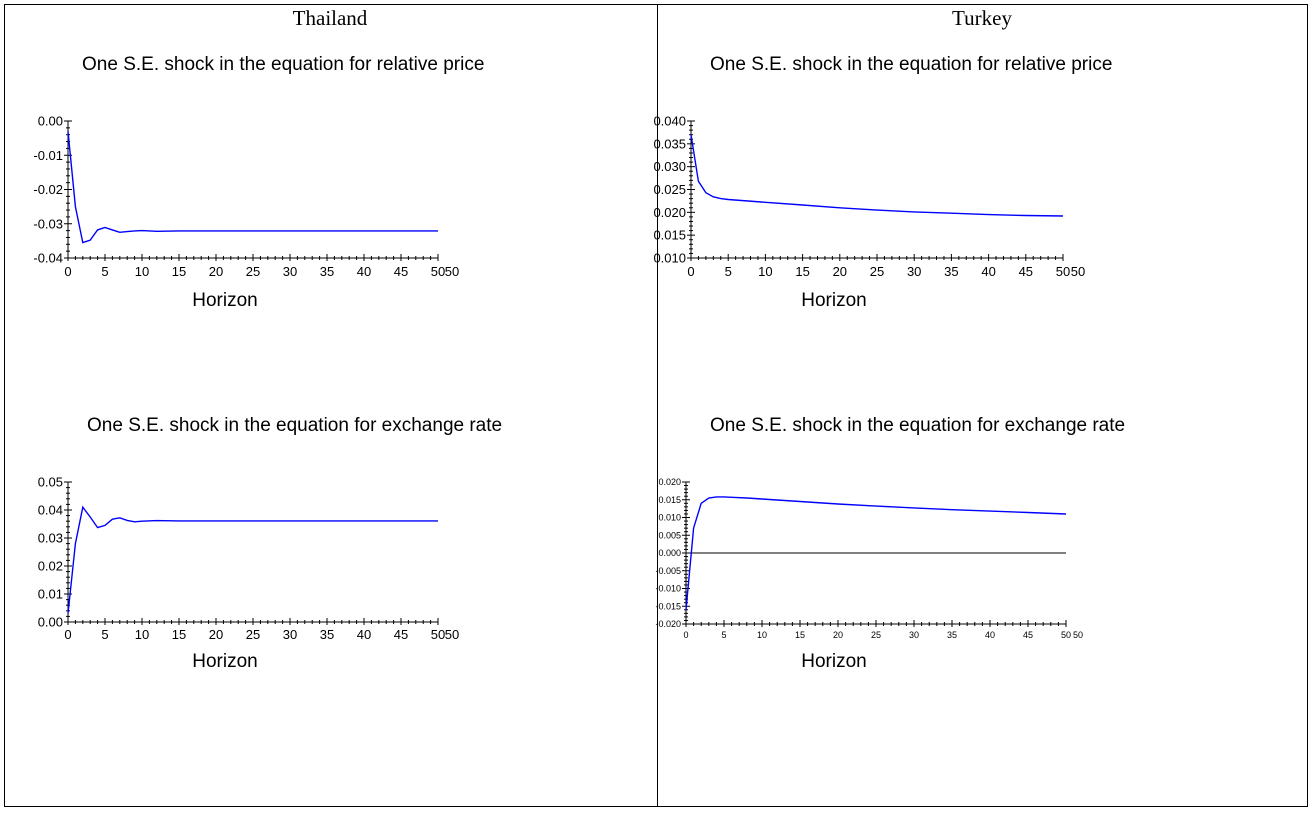 This screenshot has width=1312, height=813. Describe the element at coordinates (327, 271) in the screenshot. I see `x-tick-label-thailand-relative-price: 35` at that location.